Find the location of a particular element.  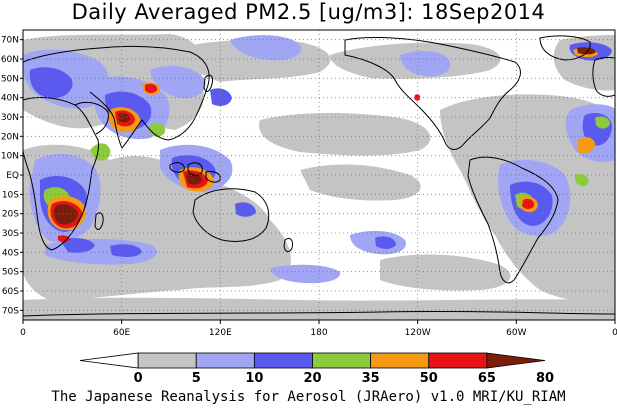

lat-tick-label: EQ is located at coordinates (12, 176).